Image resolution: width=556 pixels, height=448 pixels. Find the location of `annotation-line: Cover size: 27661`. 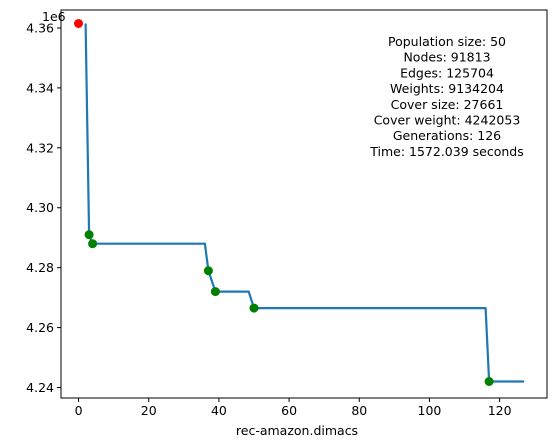

annotation-line: Cover size: 27661 is located at coordinates (447, 104).